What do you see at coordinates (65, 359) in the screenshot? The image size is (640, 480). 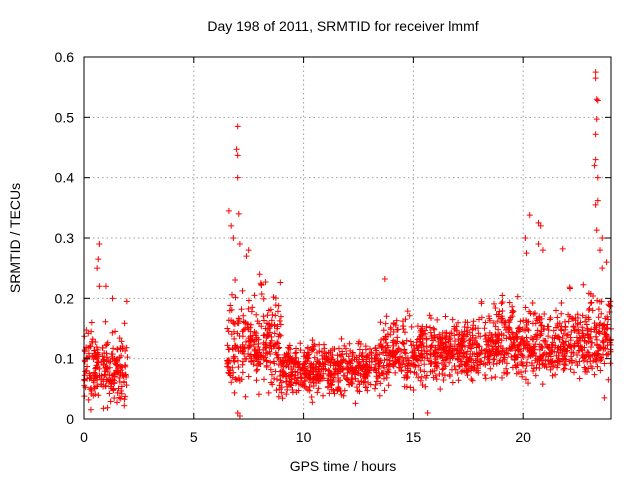 I see `y-tick-label: 0.1` at bounding box center [65, 359].